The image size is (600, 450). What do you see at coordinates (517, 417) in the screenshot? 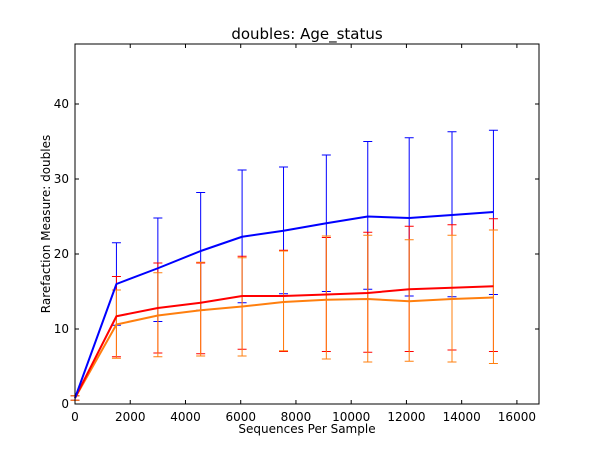
I see `x-tick-label: 16000` at bounding box center [517, 417].